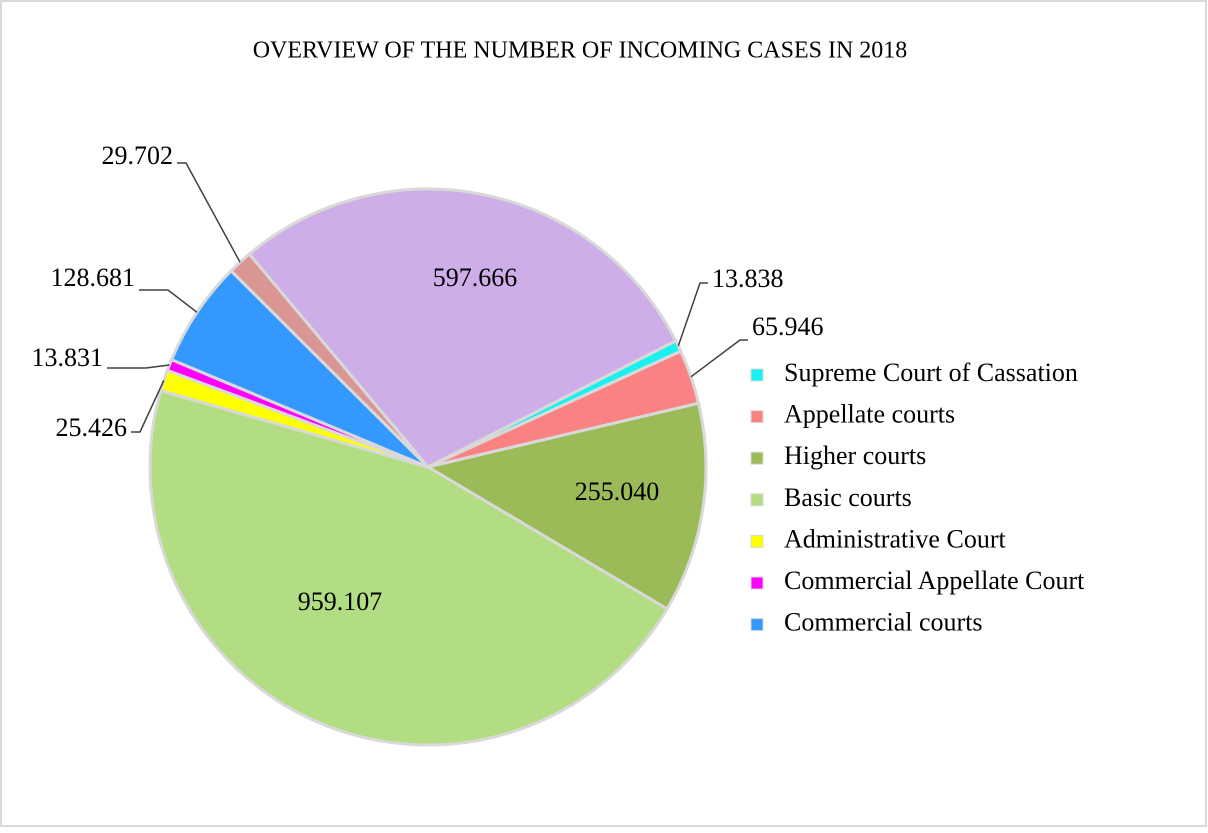  Describe the element at coordinates (475, 277) in the screenshot. I see `data-label: 597.666` at that location.